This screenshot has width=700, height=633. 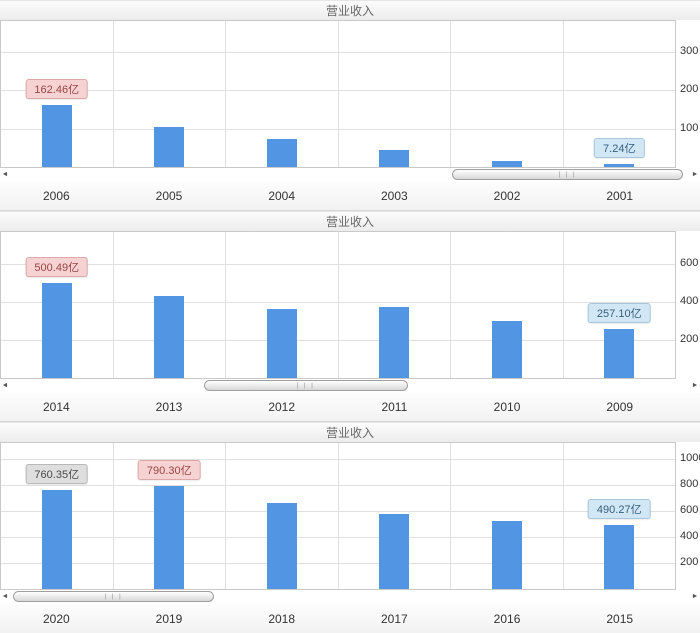 What do you see at coordinates (394, 618) in the screenshot?
I see `x-tick-label: 2017` at bounding box center [394, 618].